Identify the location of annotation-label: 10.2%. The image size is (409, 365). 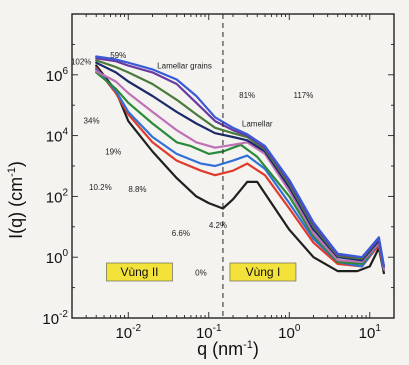
(100, 187).